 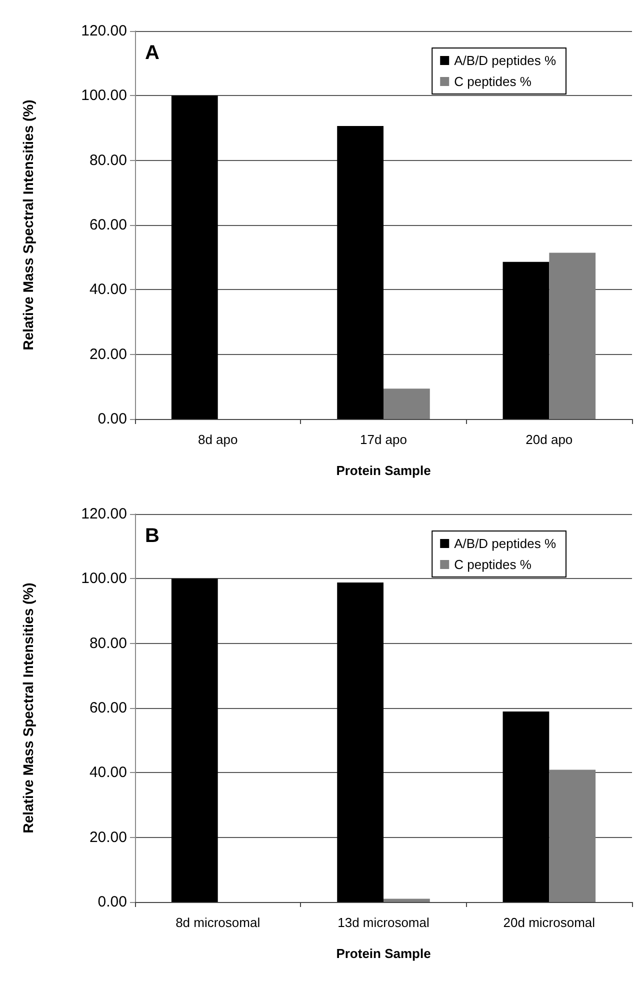 What do you see at coordinates (218, 439) in the screenshot?
I see `x-tick-label: 8d apo` at bounding box center [218, 439].